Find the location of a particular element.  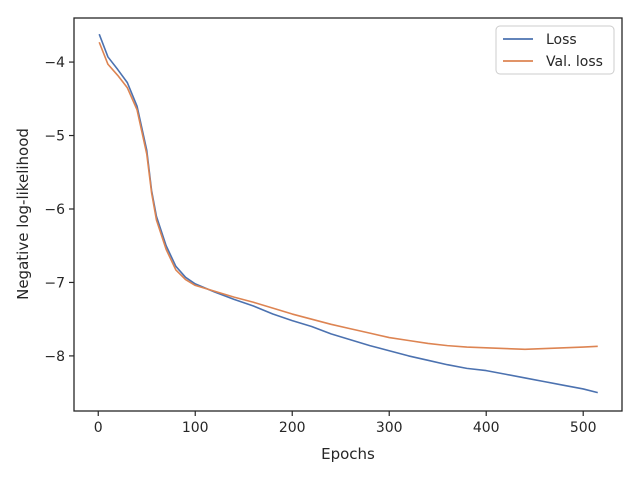

legend-label-loss: Loss is located at coordinates (561, 40).